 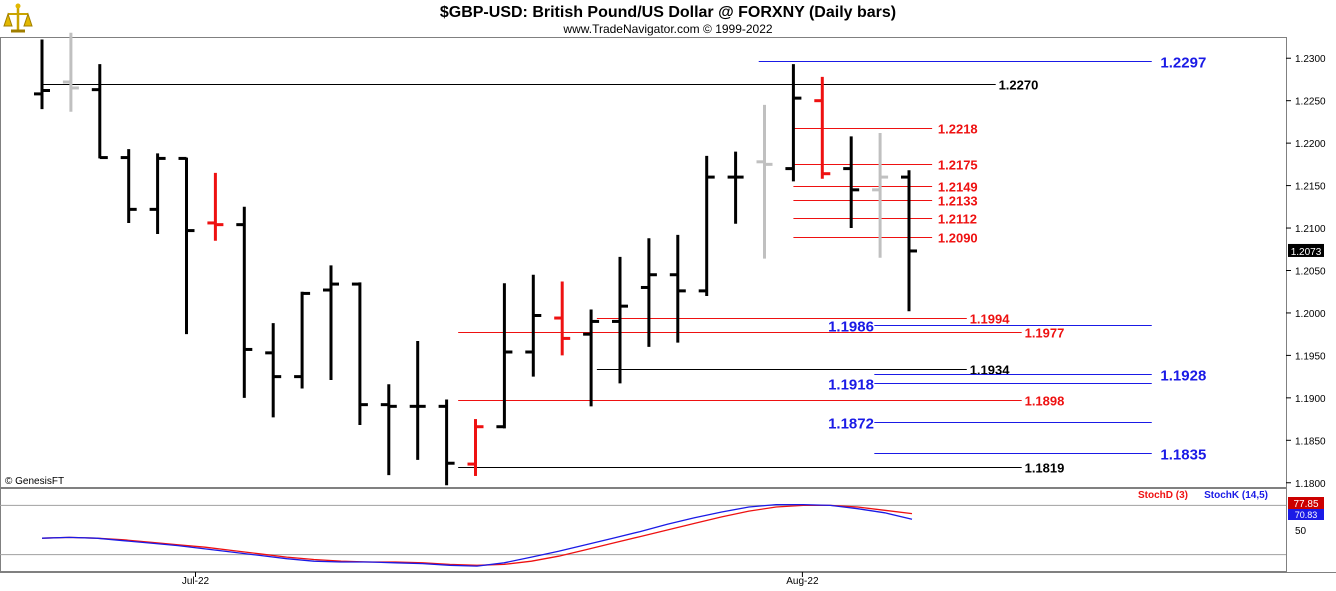 What do you see at coordinates (34, 481) in the screenshot?
I see `watermark-label: © GenesisFT` at bounding box center [34, 481].